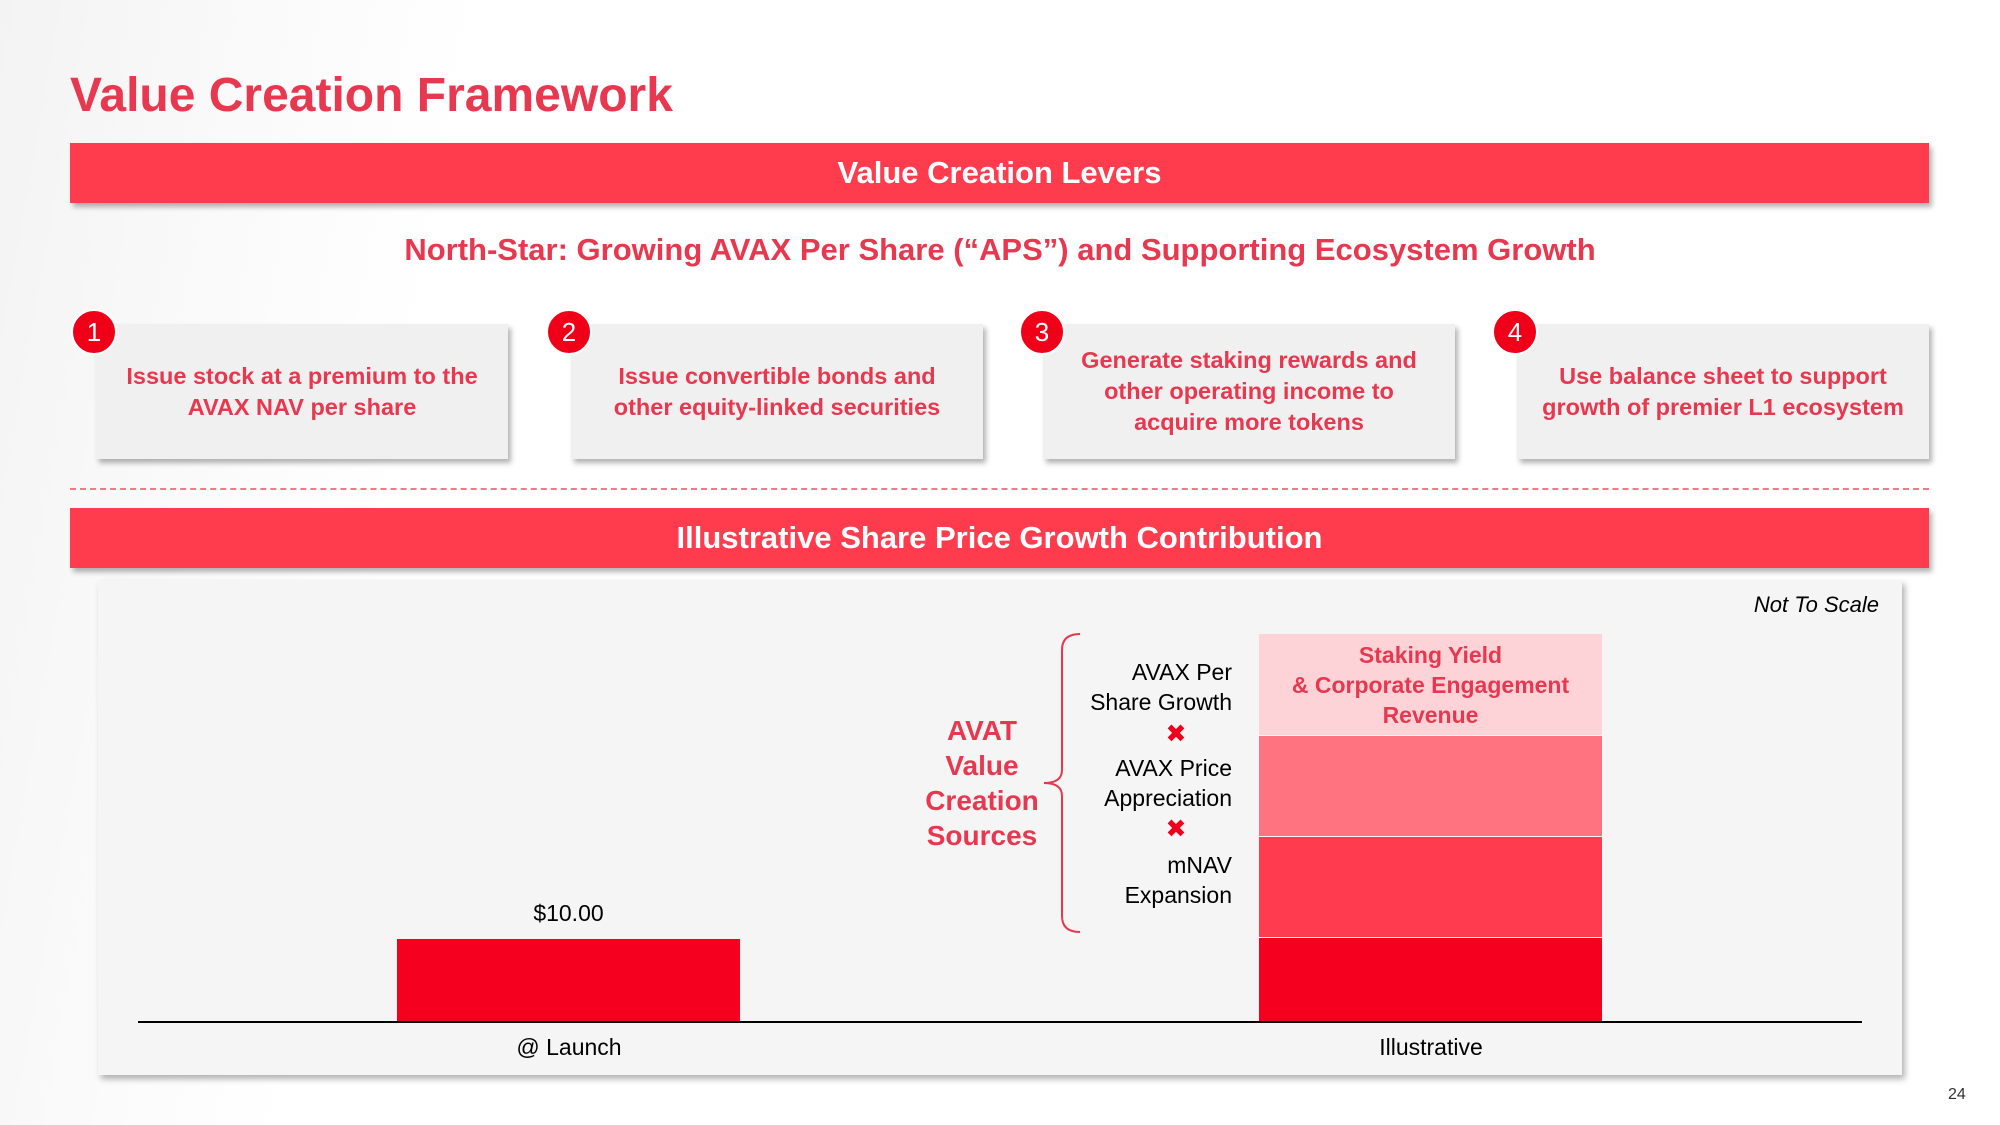 The height and width of the screenshot is (1125, 2000). I want to click on levers-banner: Value Creation Levers, so click(999, 173).